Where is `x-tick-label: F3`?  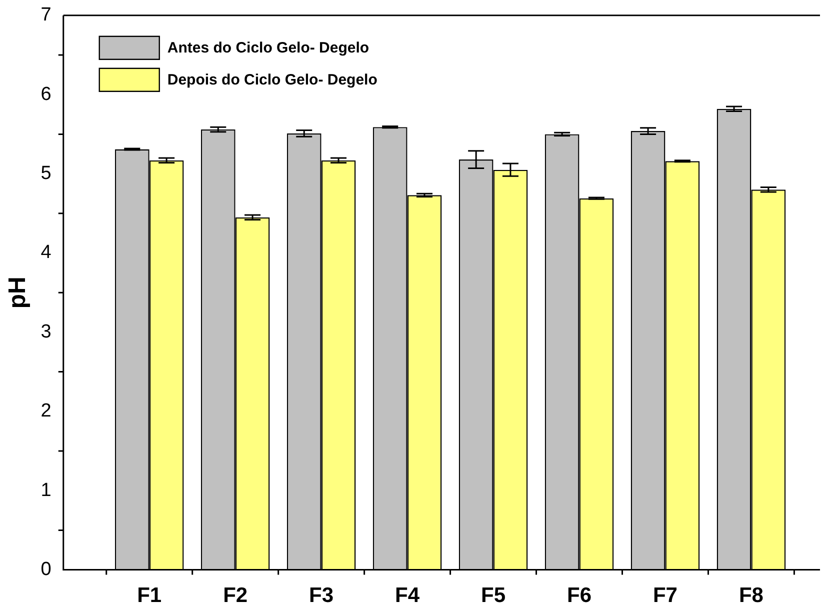
x-tick-label: F3 is located at coordinates (321, 596).